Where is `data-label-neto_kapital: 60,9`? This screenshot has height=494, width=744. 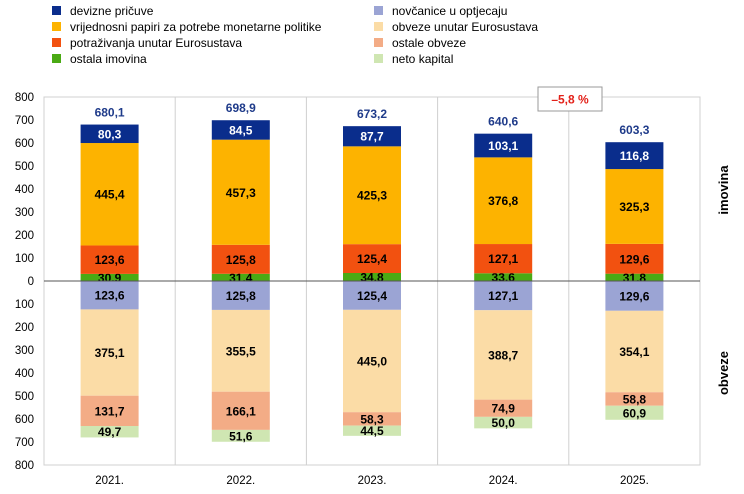 data-label-neto_kapital: 60,9 is located at coordinates (635, 413).